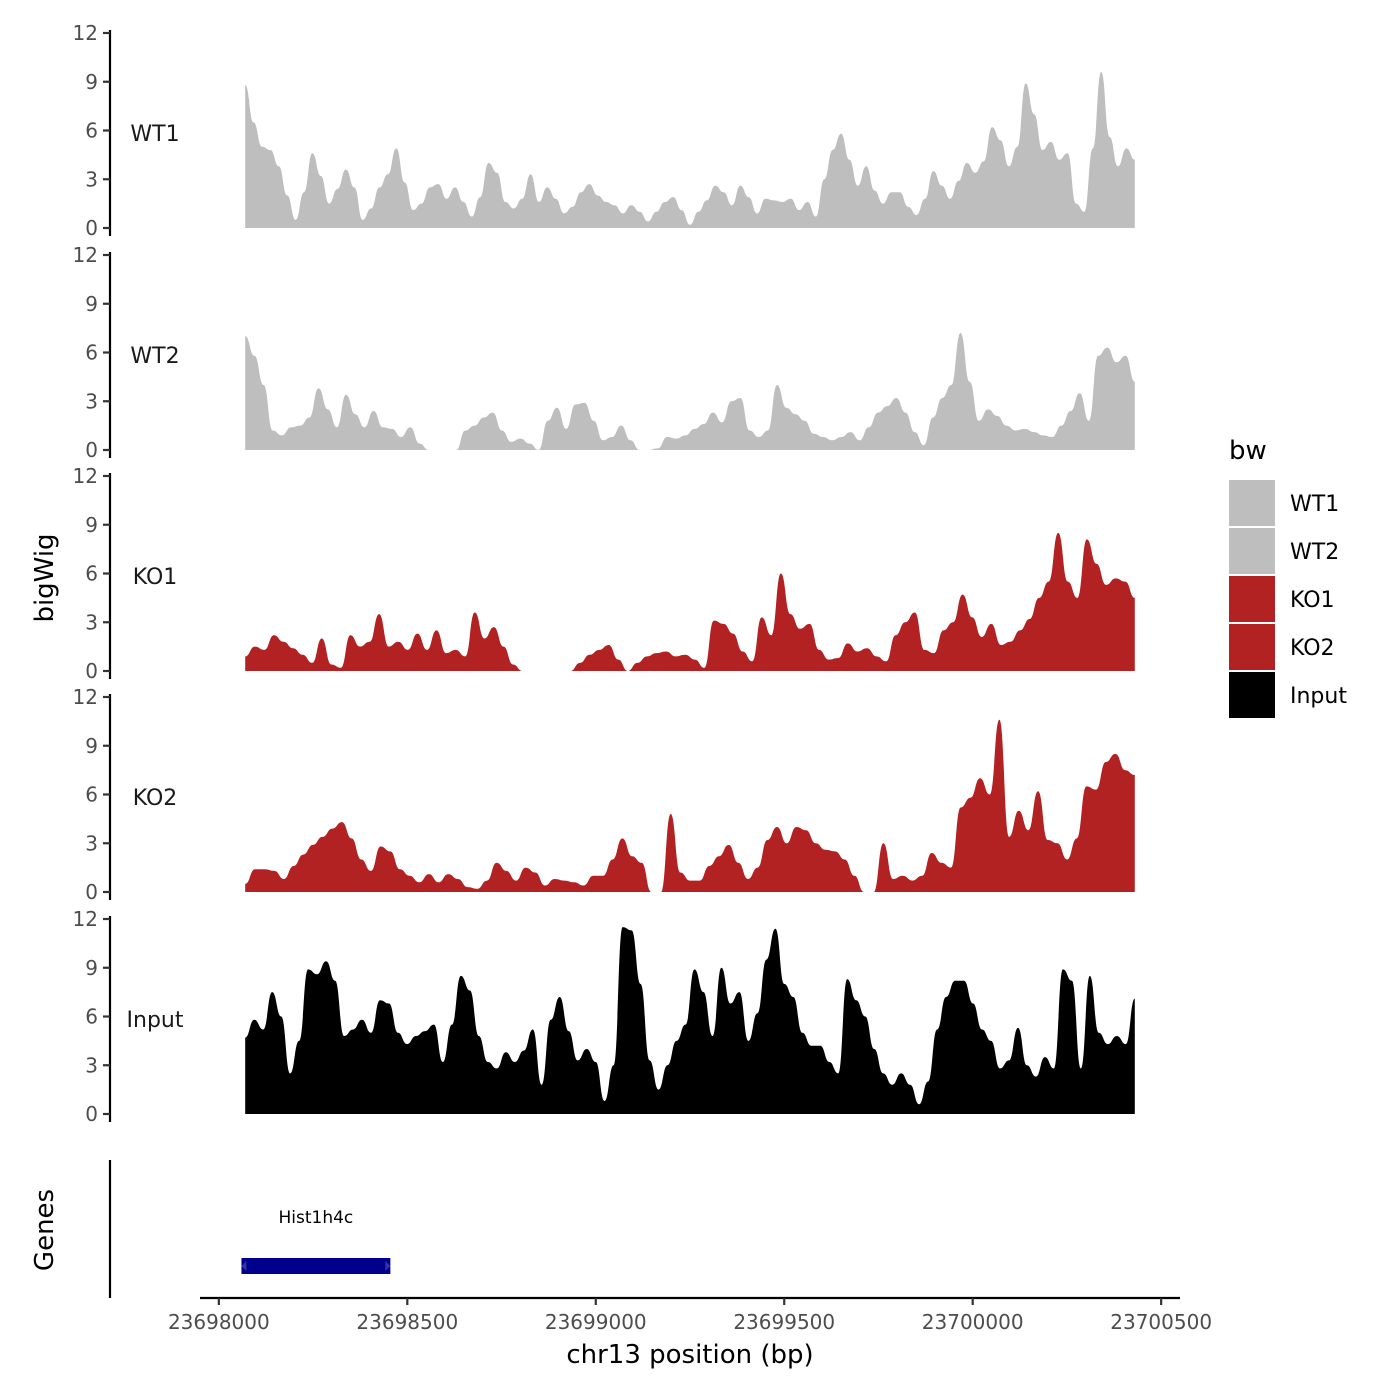  Describe the element at coordinates (690, 391) in the screenshot. I see `area-wt2` at that location.